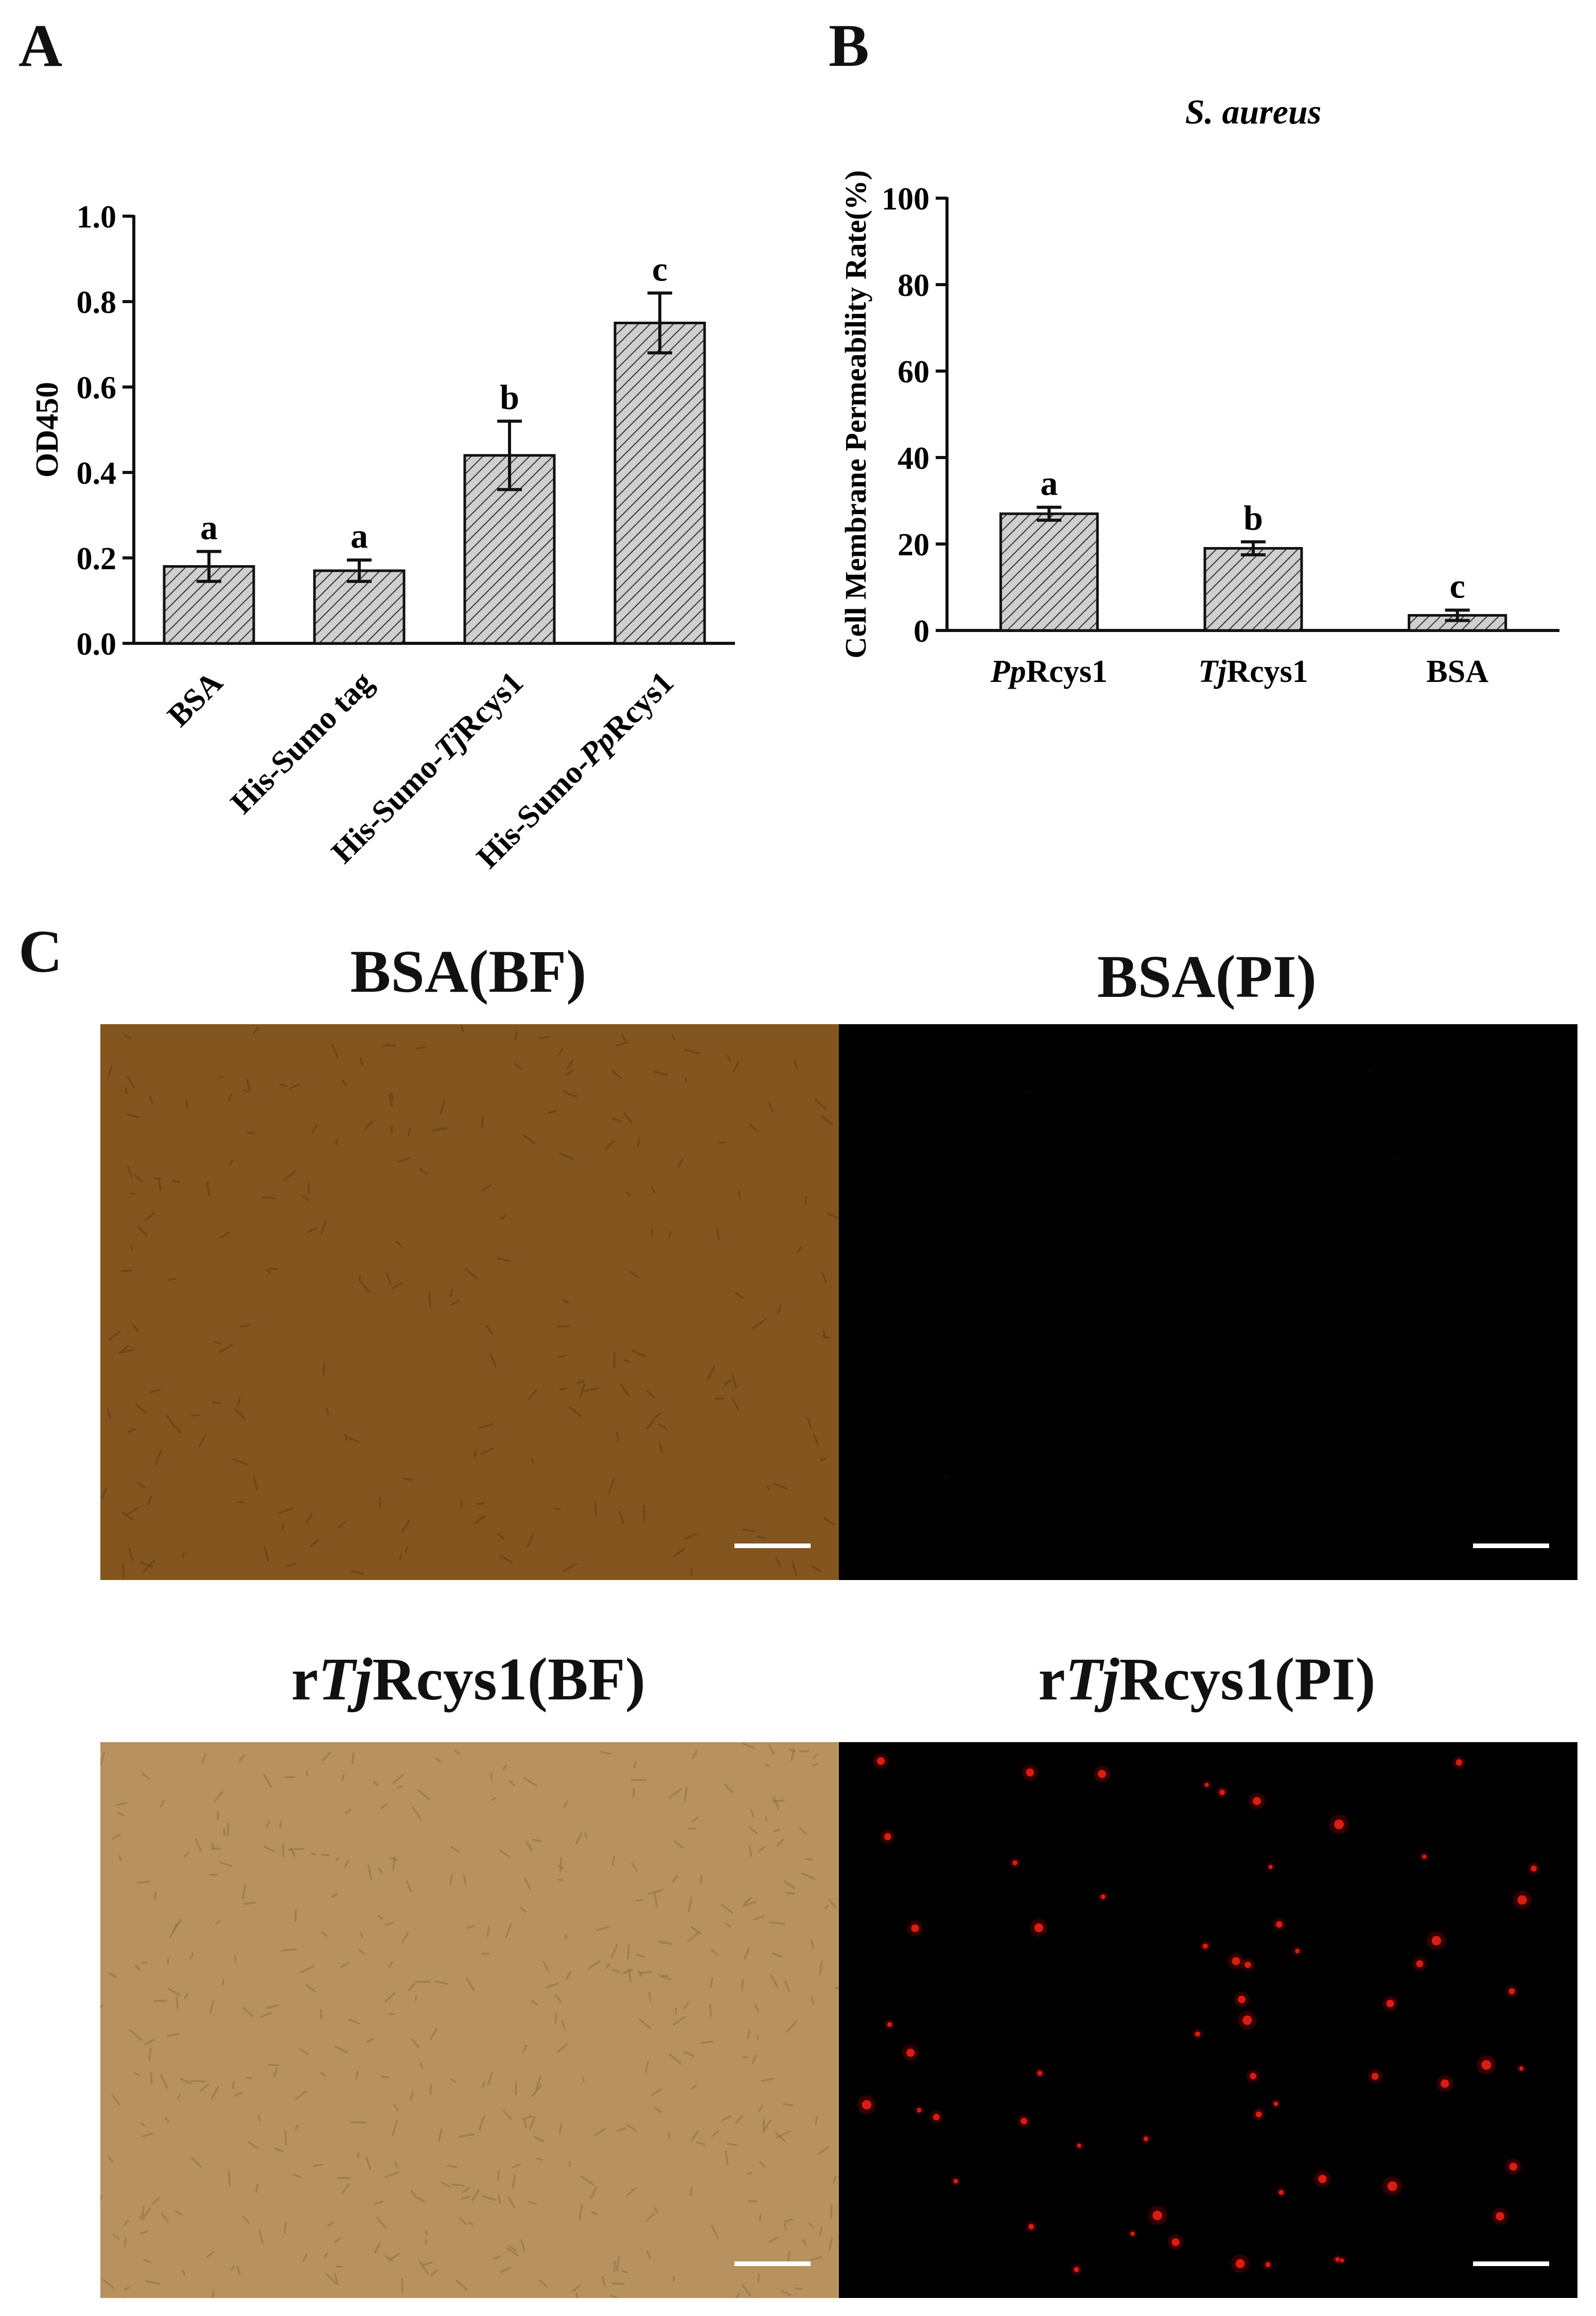 This screenshot has width=1596, height=2316. Describe the element at coordinates (660, 268) in the screenshot. I see `significance-label: c` at that location.